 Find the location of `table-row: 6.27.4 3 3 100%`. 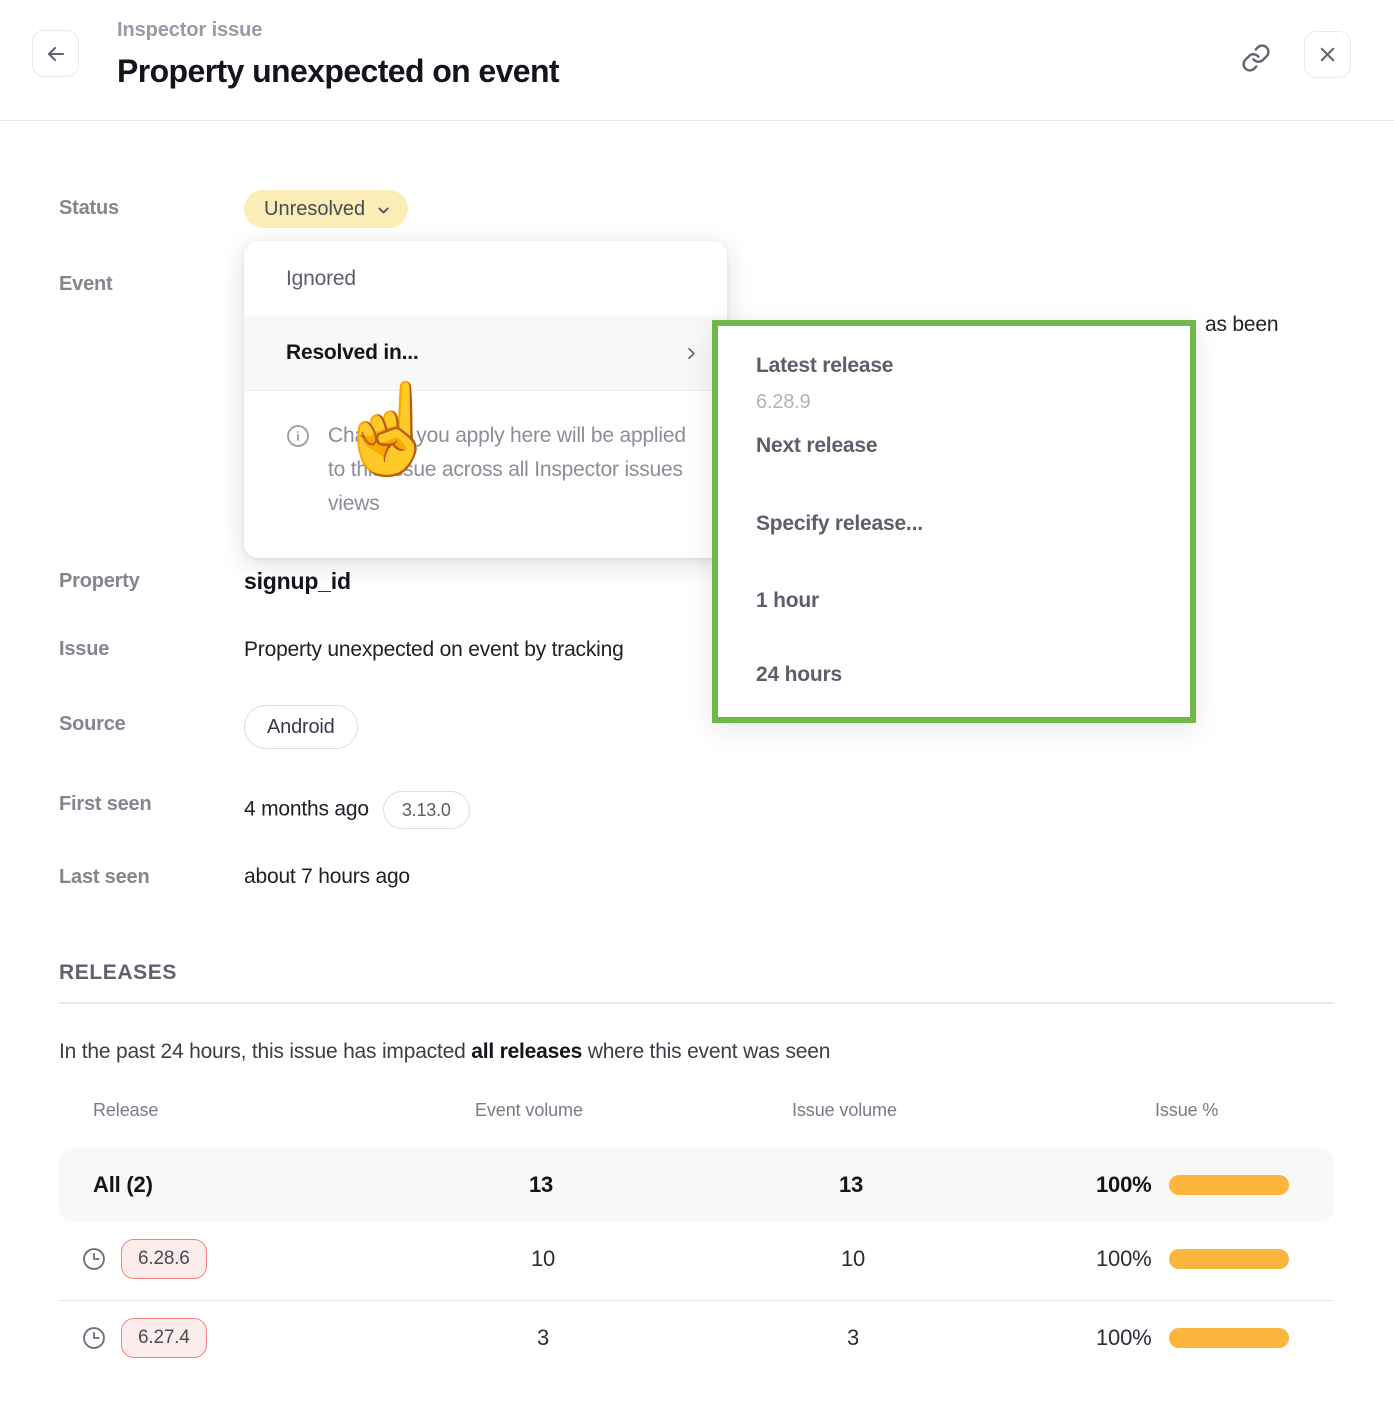

table-row: 6.27.4 3 3 100% is located at coordinates (696, 1337).